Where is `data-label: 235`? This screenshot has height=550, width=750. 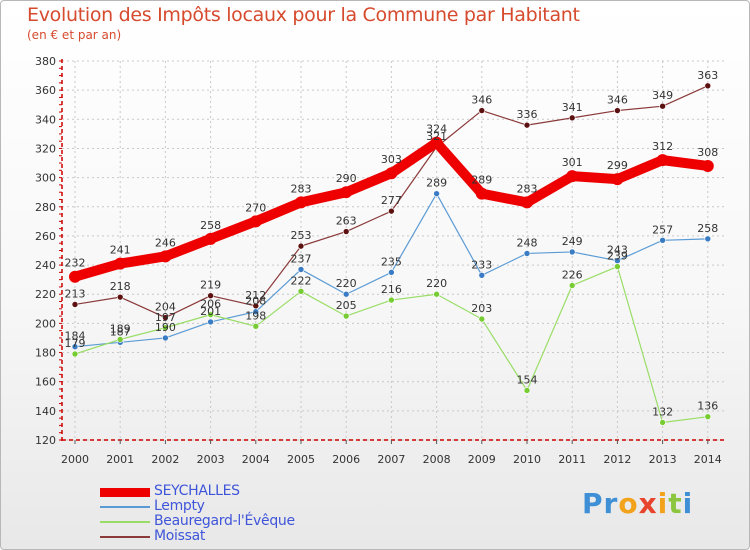
data-label: 235 is located at coordinates (391, 261).